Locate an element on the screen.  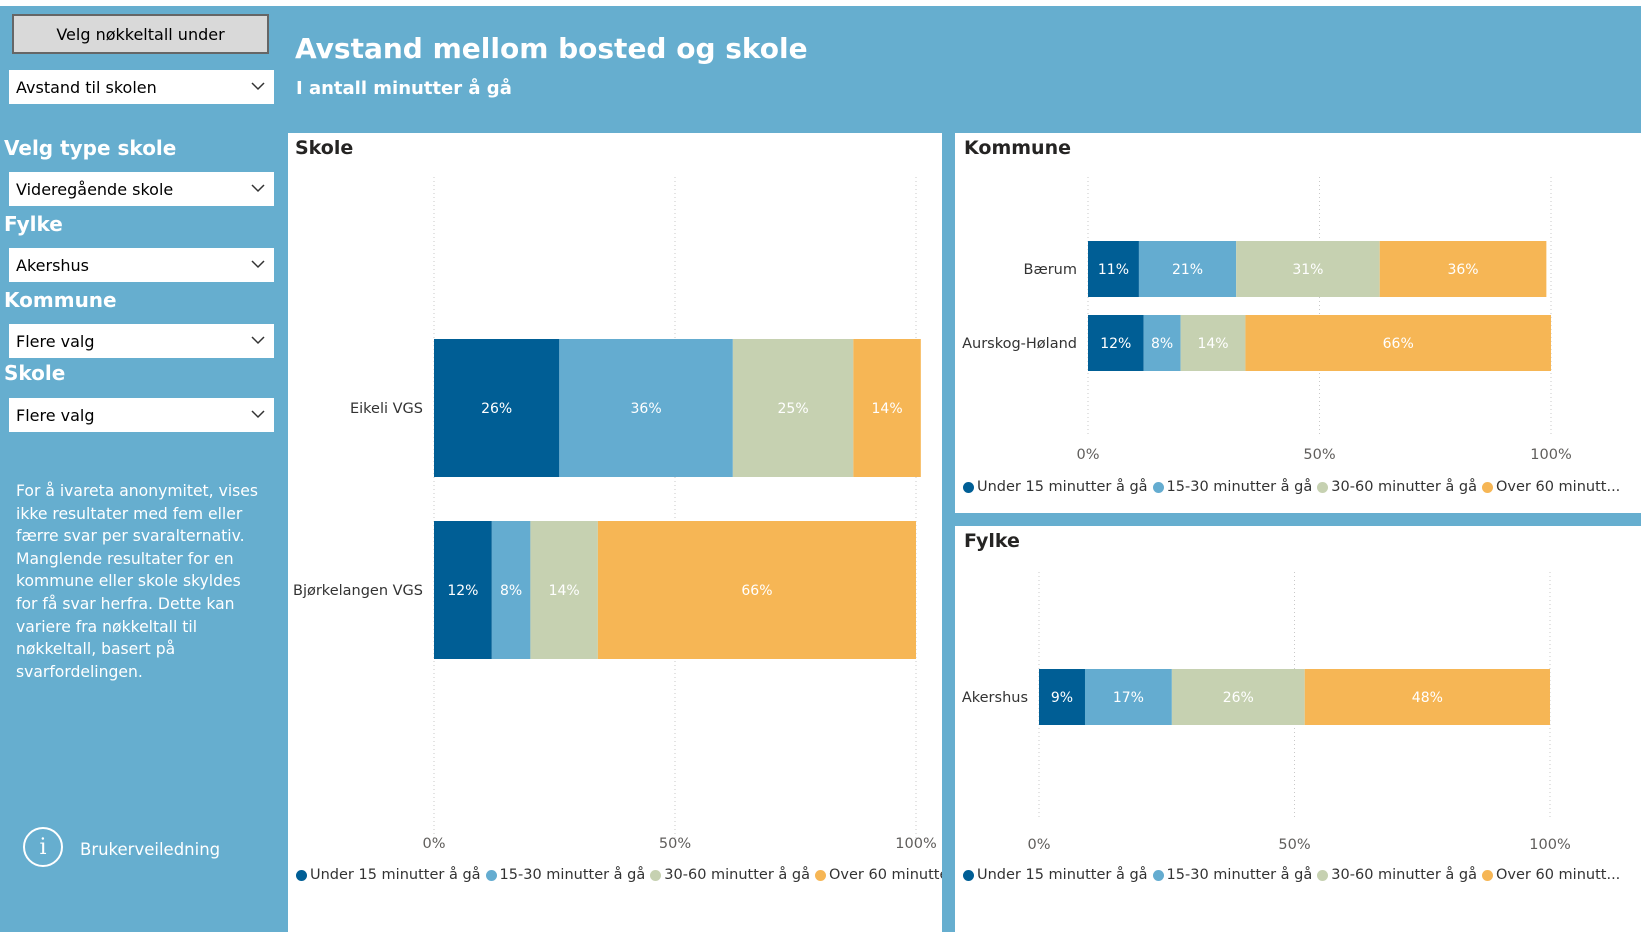
metric-picker-label: Velg nøkkeltall under is located at coordinates (140, 34).